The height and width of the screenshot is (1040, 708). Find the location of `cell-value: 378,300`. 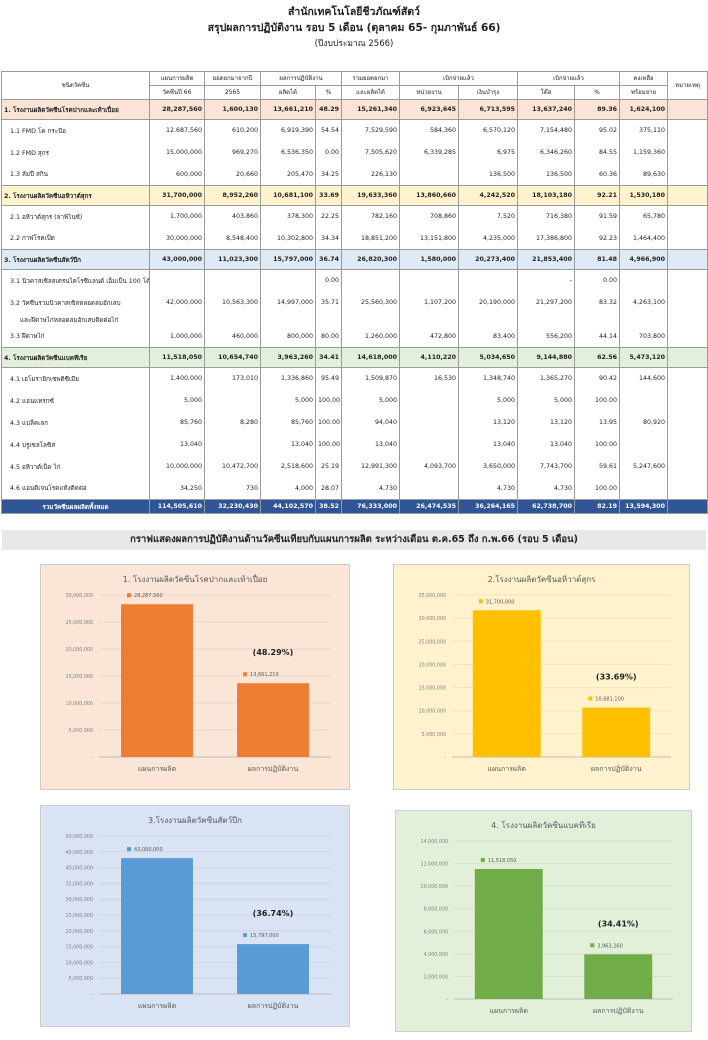

cell-value: 378,300 is located at coordinates (288, 216).